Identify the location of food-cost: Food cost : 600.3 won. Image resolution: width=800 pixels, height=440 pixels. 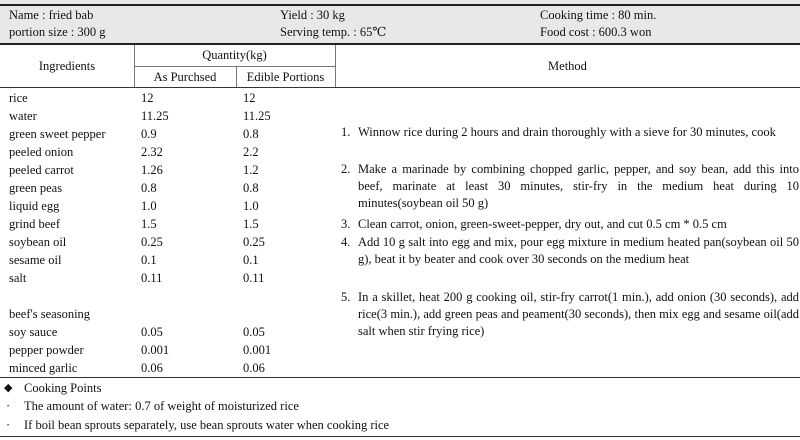
(596, 32).